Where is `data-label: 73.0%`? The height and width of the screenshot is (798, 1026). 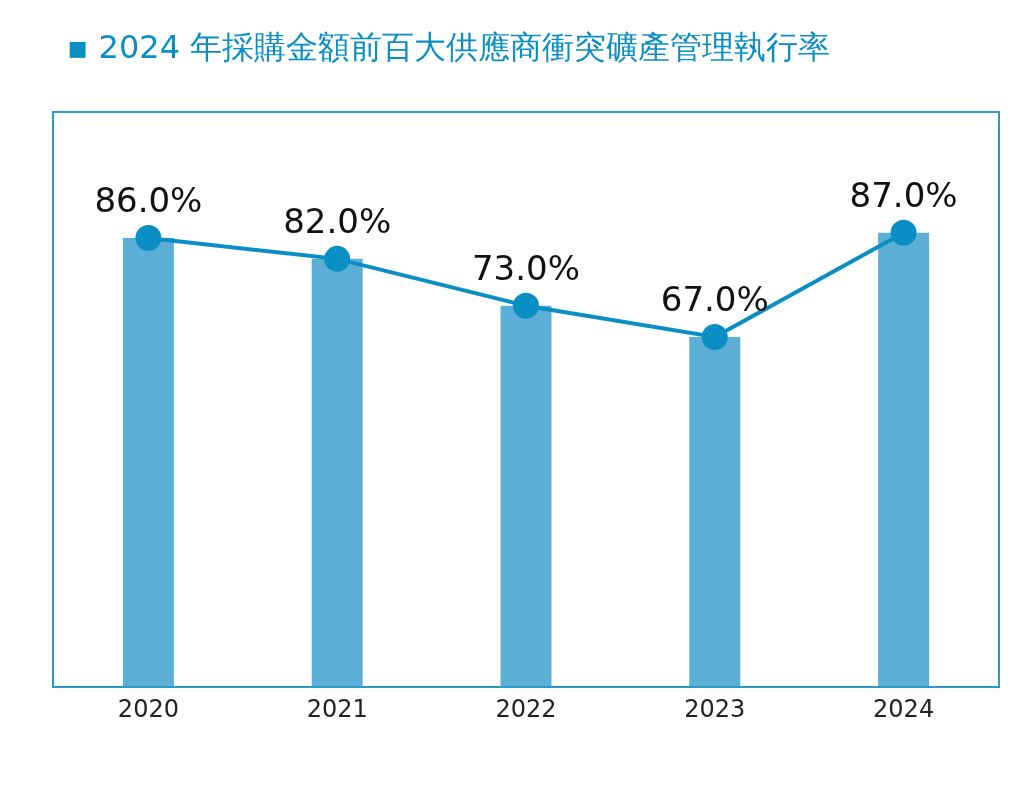
data-label: 73.0% is located at coordinates (526, 267).